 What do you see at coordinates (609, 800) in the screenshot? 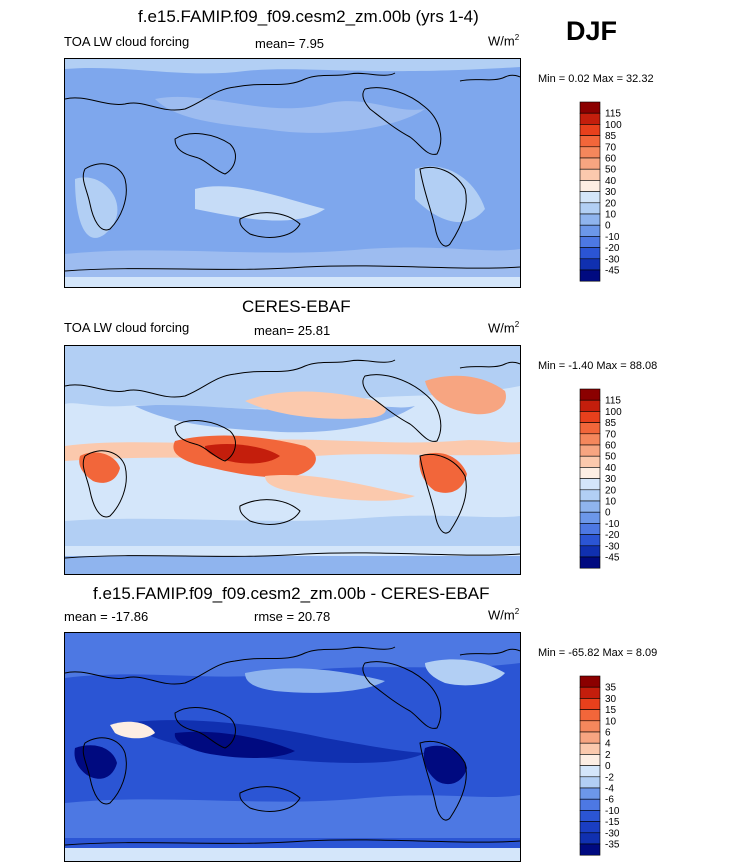
I see `colorbar-tick-label: -6` at bounding box center [609, 800].